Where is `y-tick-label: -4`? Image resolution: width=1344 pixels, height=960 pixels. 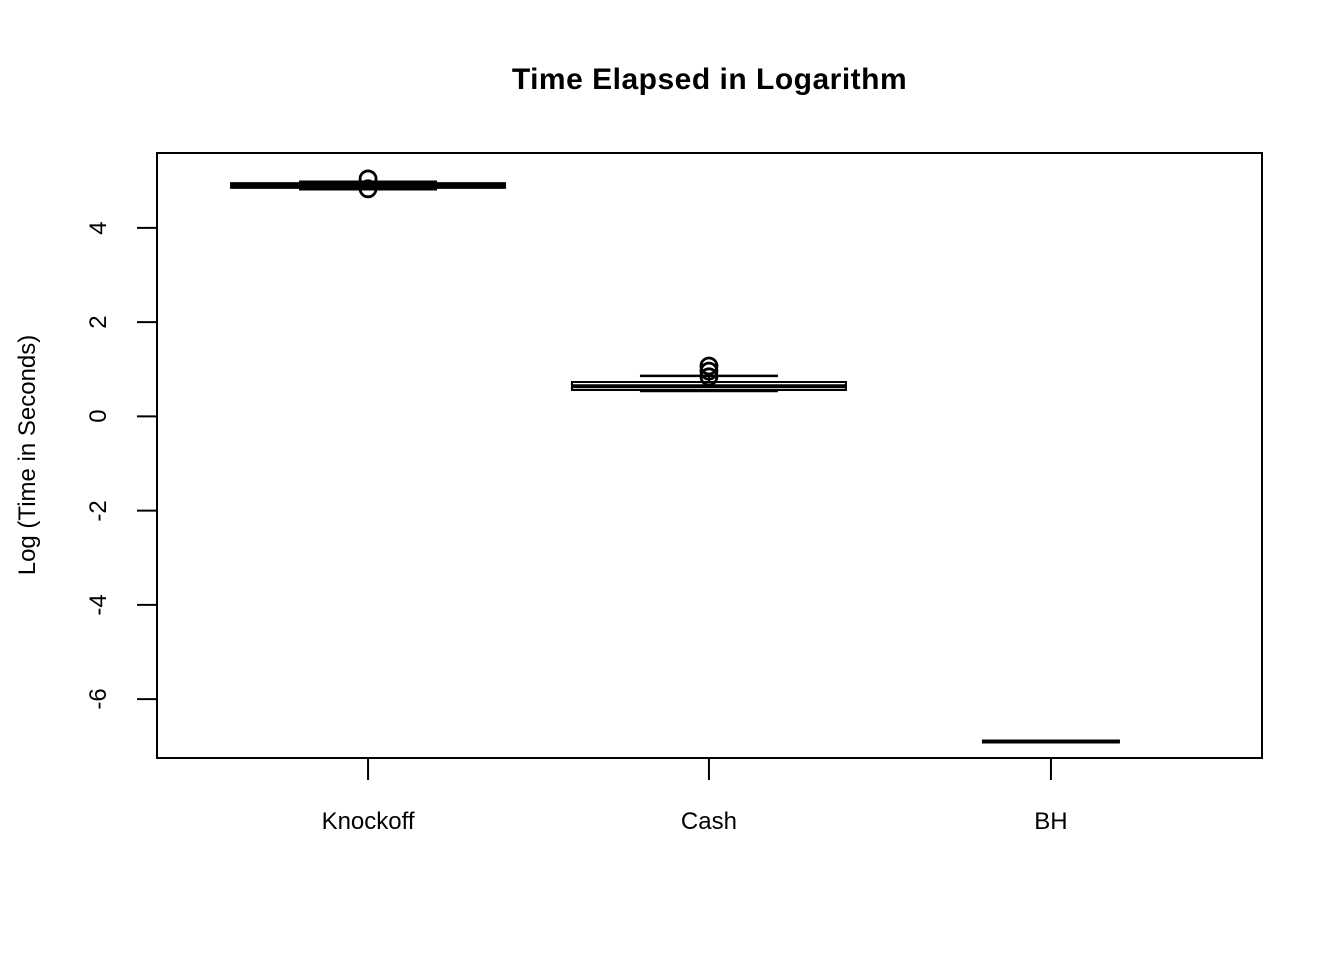 y-tick-label: -4 is located at coordinates (98, 605).